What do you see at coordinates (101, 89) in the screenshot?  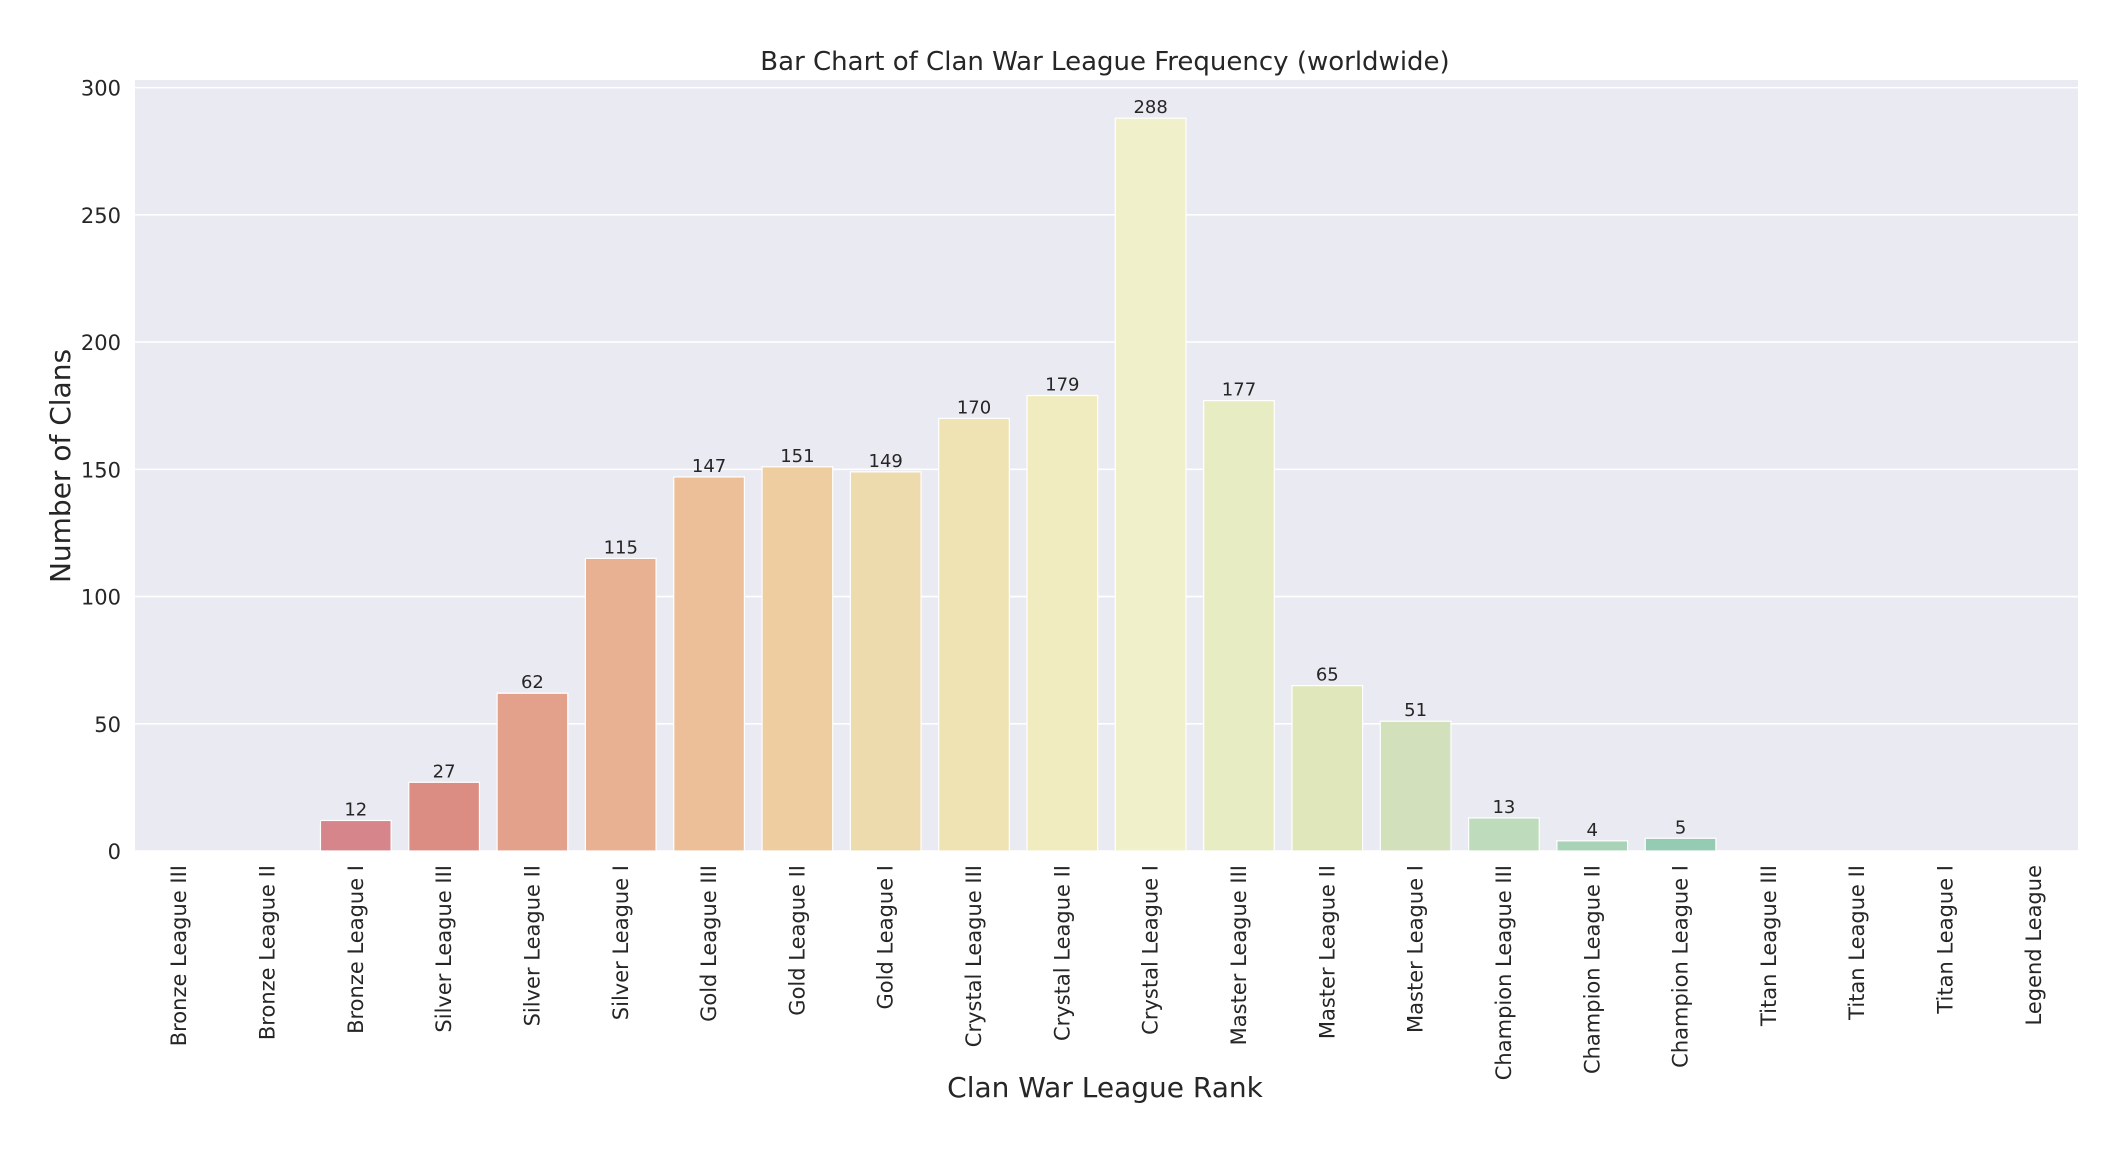 I see `y-tick-label: 300` at bounding box center [101, 89].